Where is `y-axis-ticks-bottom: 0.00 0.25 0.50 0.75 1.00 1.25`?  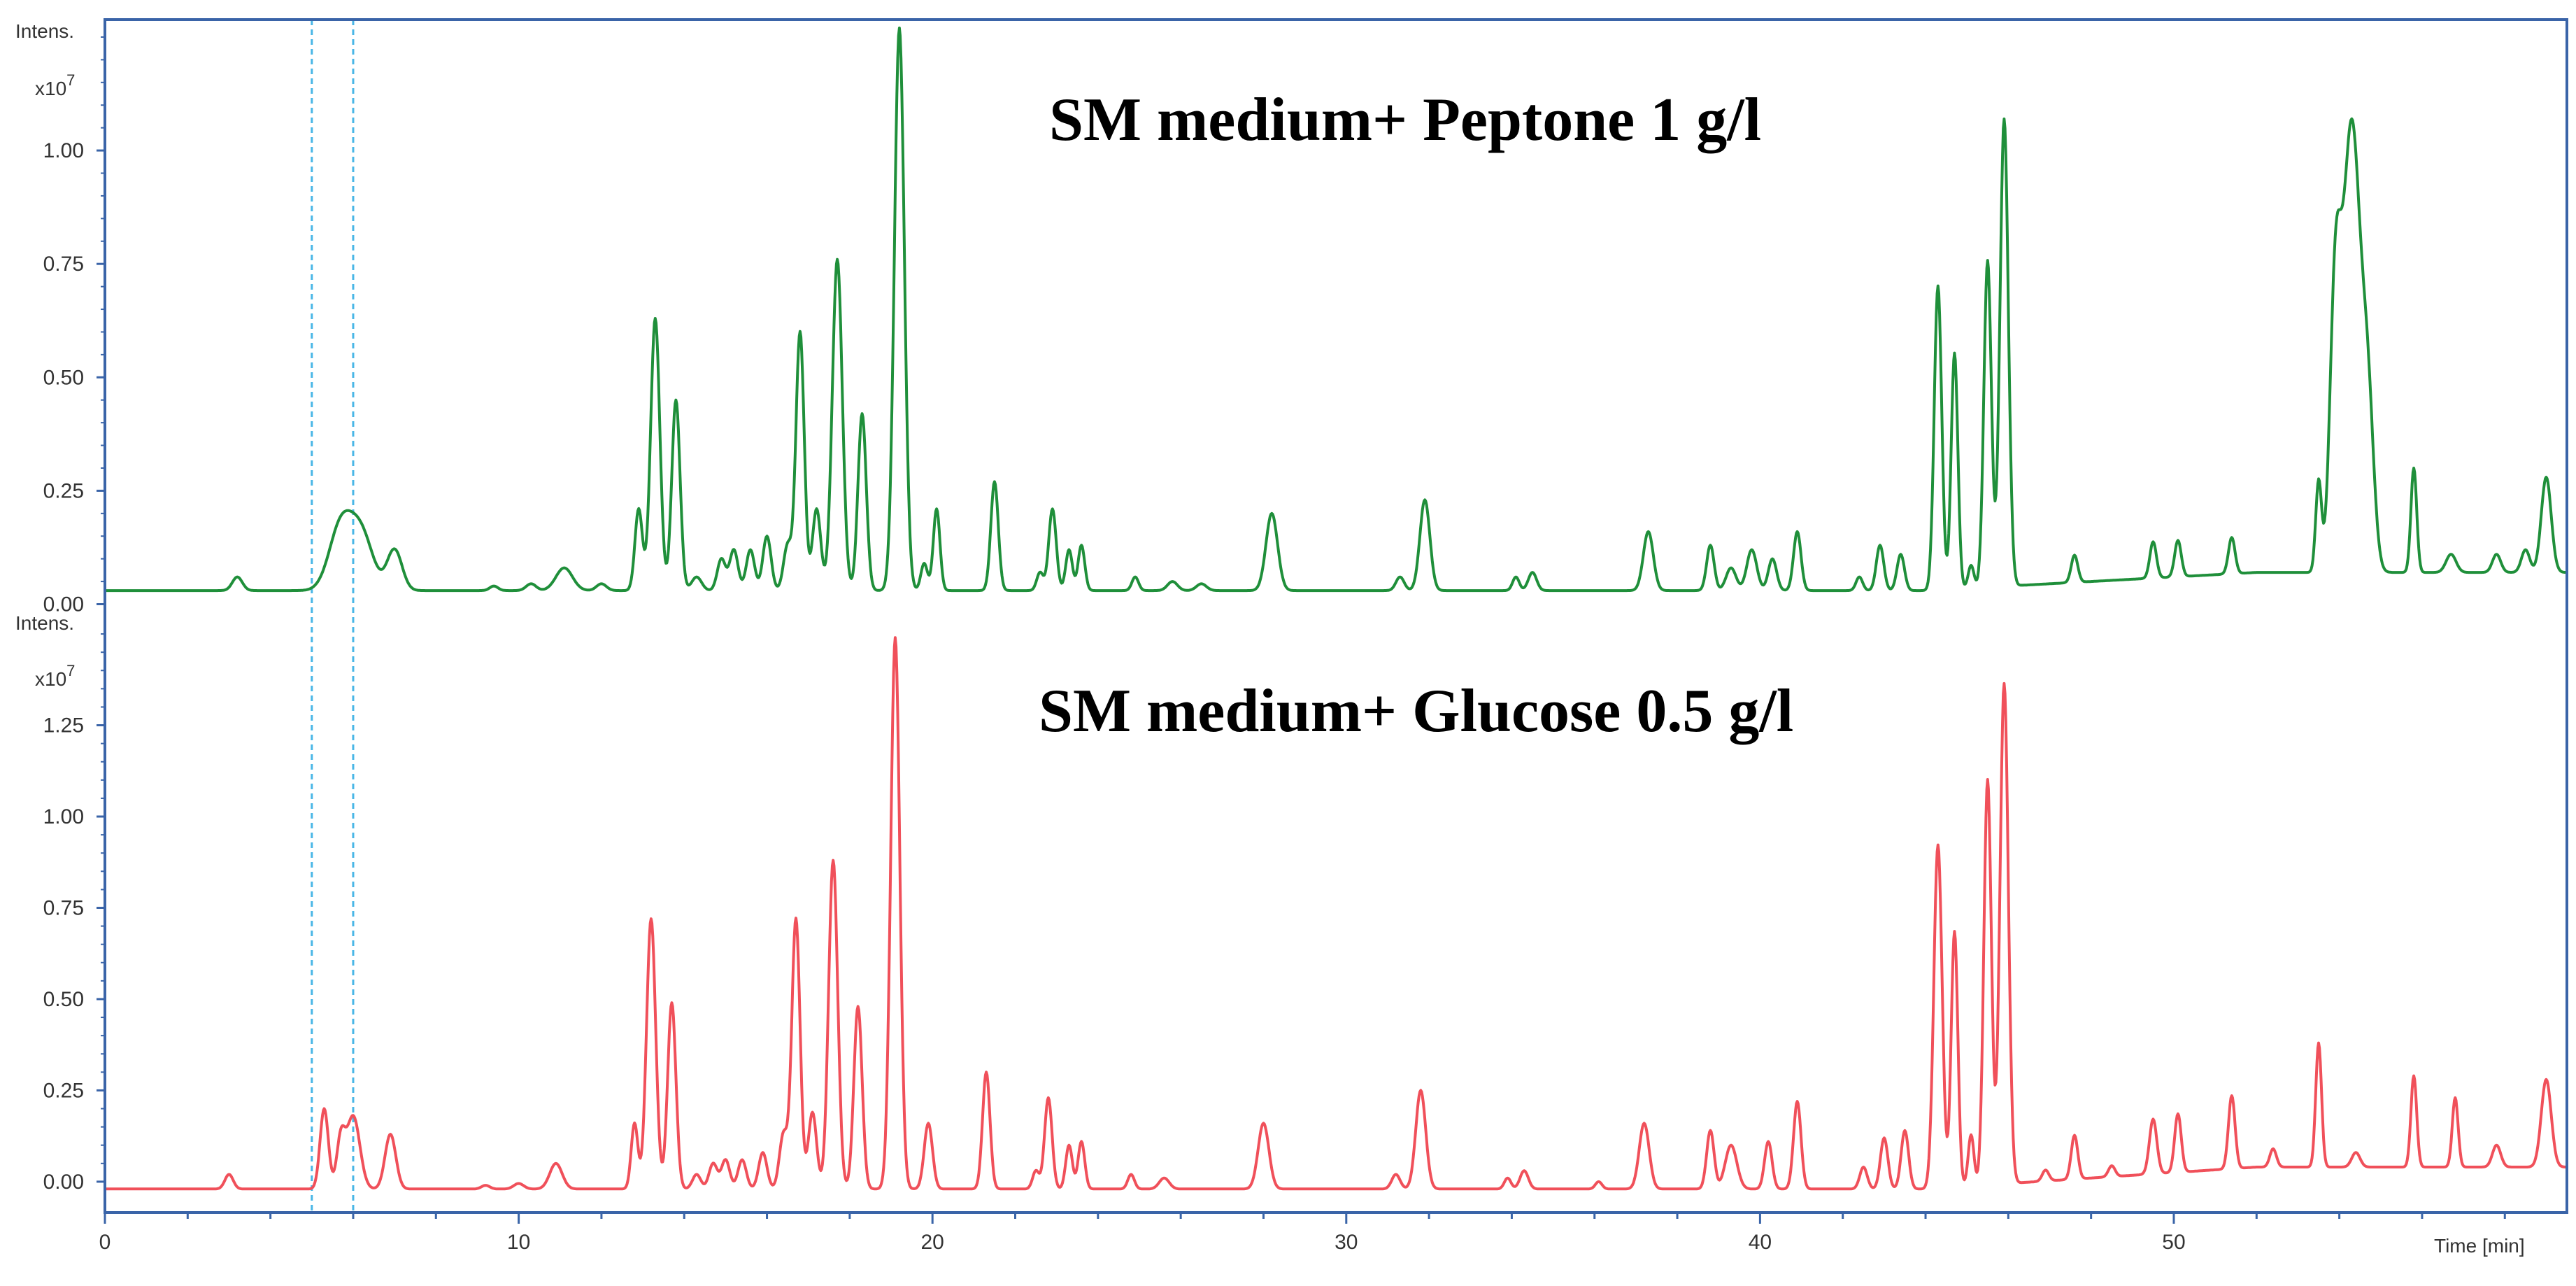
y-axis-ticks-bottom: 0.00 0.25 0.50 0.75 1.00 1.25 is located at coordinates (74, 914).